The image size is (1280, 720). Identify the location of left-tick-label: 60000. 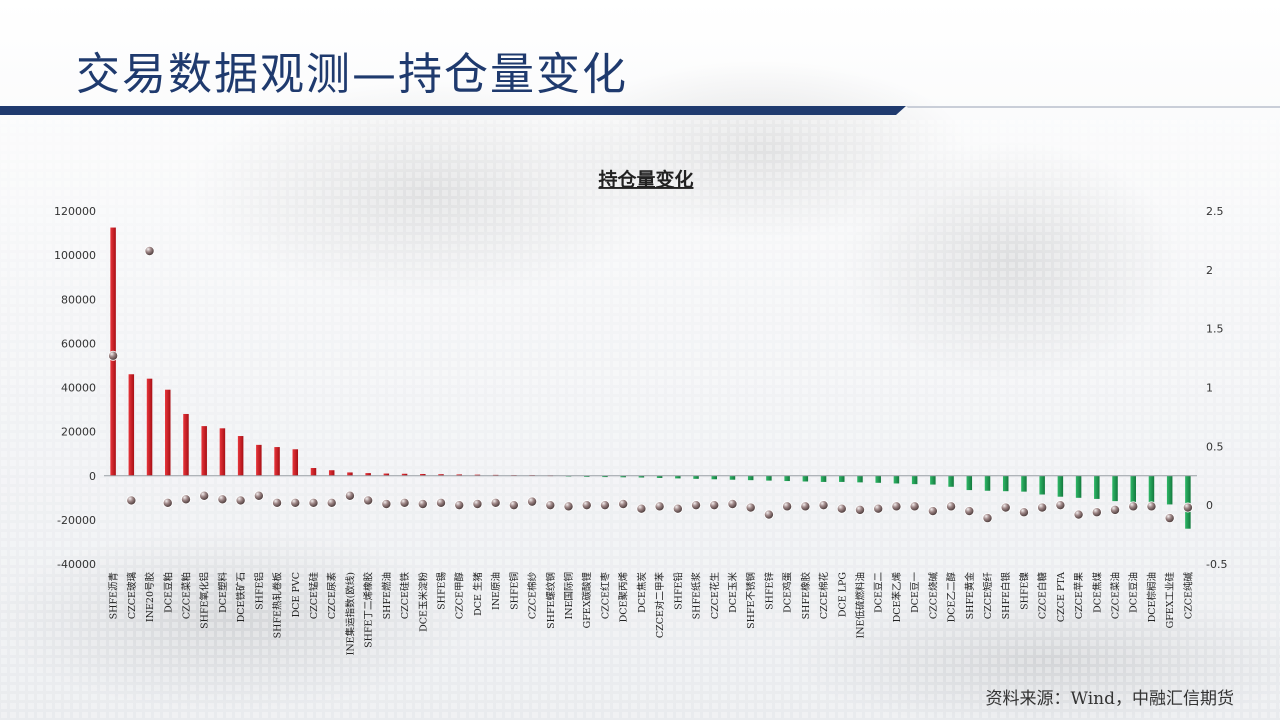
(78, 343).